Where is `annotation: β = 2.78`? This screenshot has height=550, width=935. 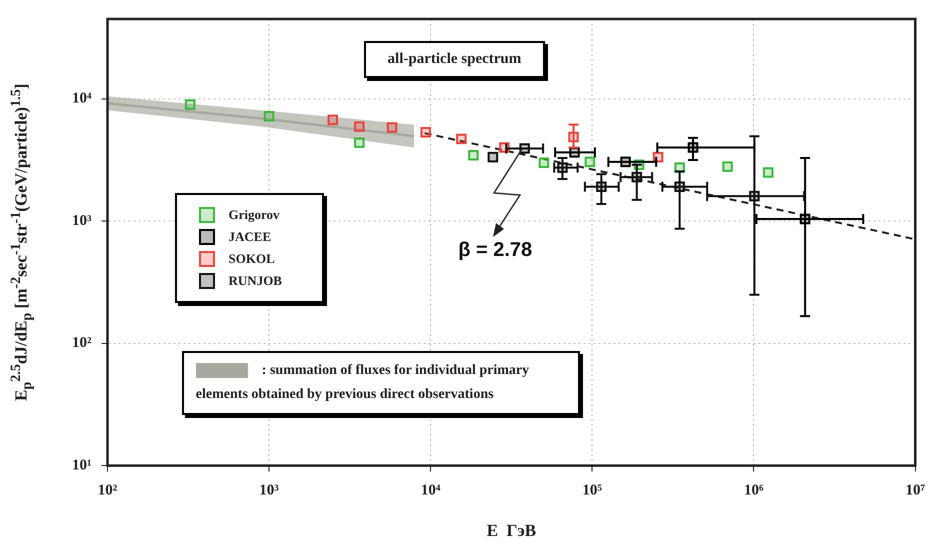
annotation: β = 2.78 is located at coordinates (495, 250).